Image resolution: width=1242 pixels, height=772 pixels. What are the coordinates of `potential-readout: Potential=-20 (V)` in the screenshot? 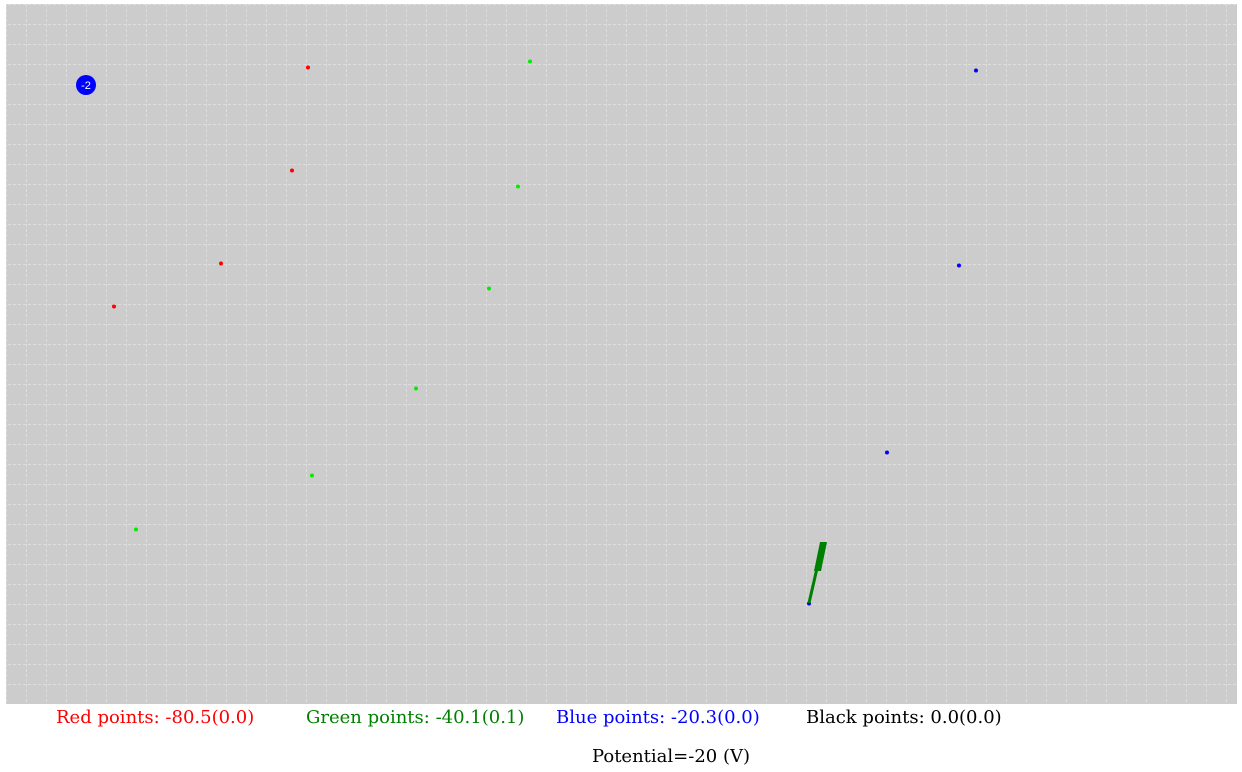 It's located at (670, 756).